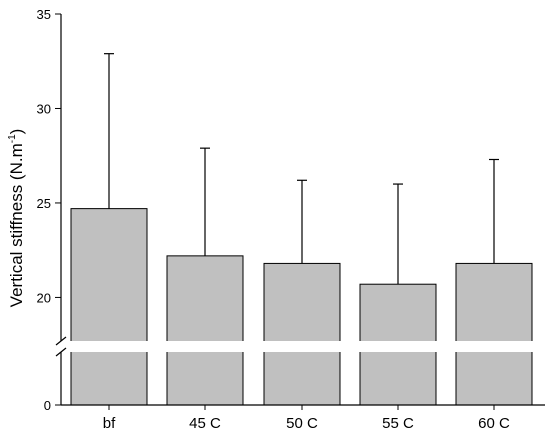 This screenshot has width=550, height=434. I want to click on y-axis-break-mark-upper, so click(61, 341).